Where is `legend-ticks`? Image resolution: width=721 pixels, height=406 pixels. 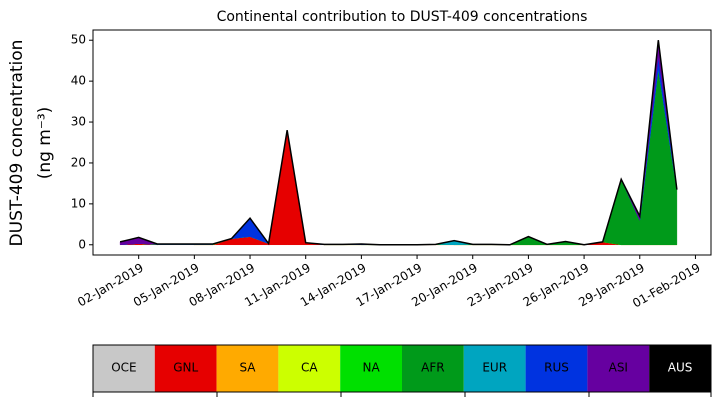
legend-ticks is located at coordinates (402, 394).